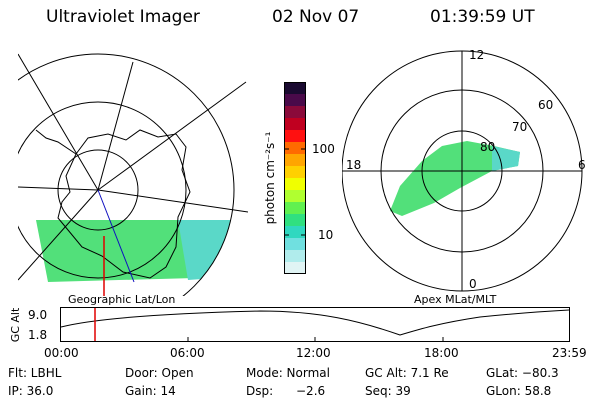 The width and height of the screenshot is (600, 400). I want to click on orbit-track, so click(116, 236).